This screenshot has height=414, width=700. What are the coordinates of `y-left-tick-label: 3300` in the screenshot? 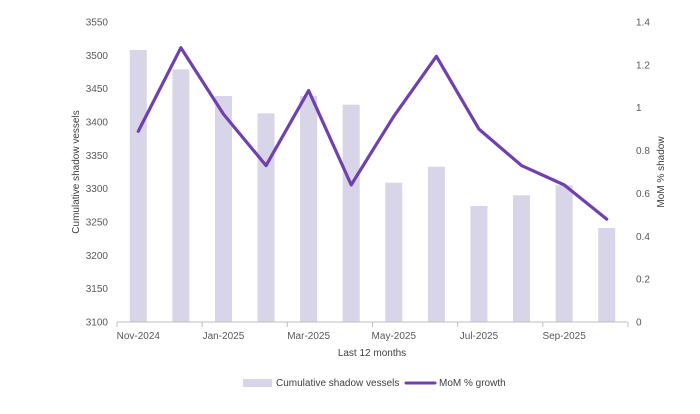 It's located at (97, 189).